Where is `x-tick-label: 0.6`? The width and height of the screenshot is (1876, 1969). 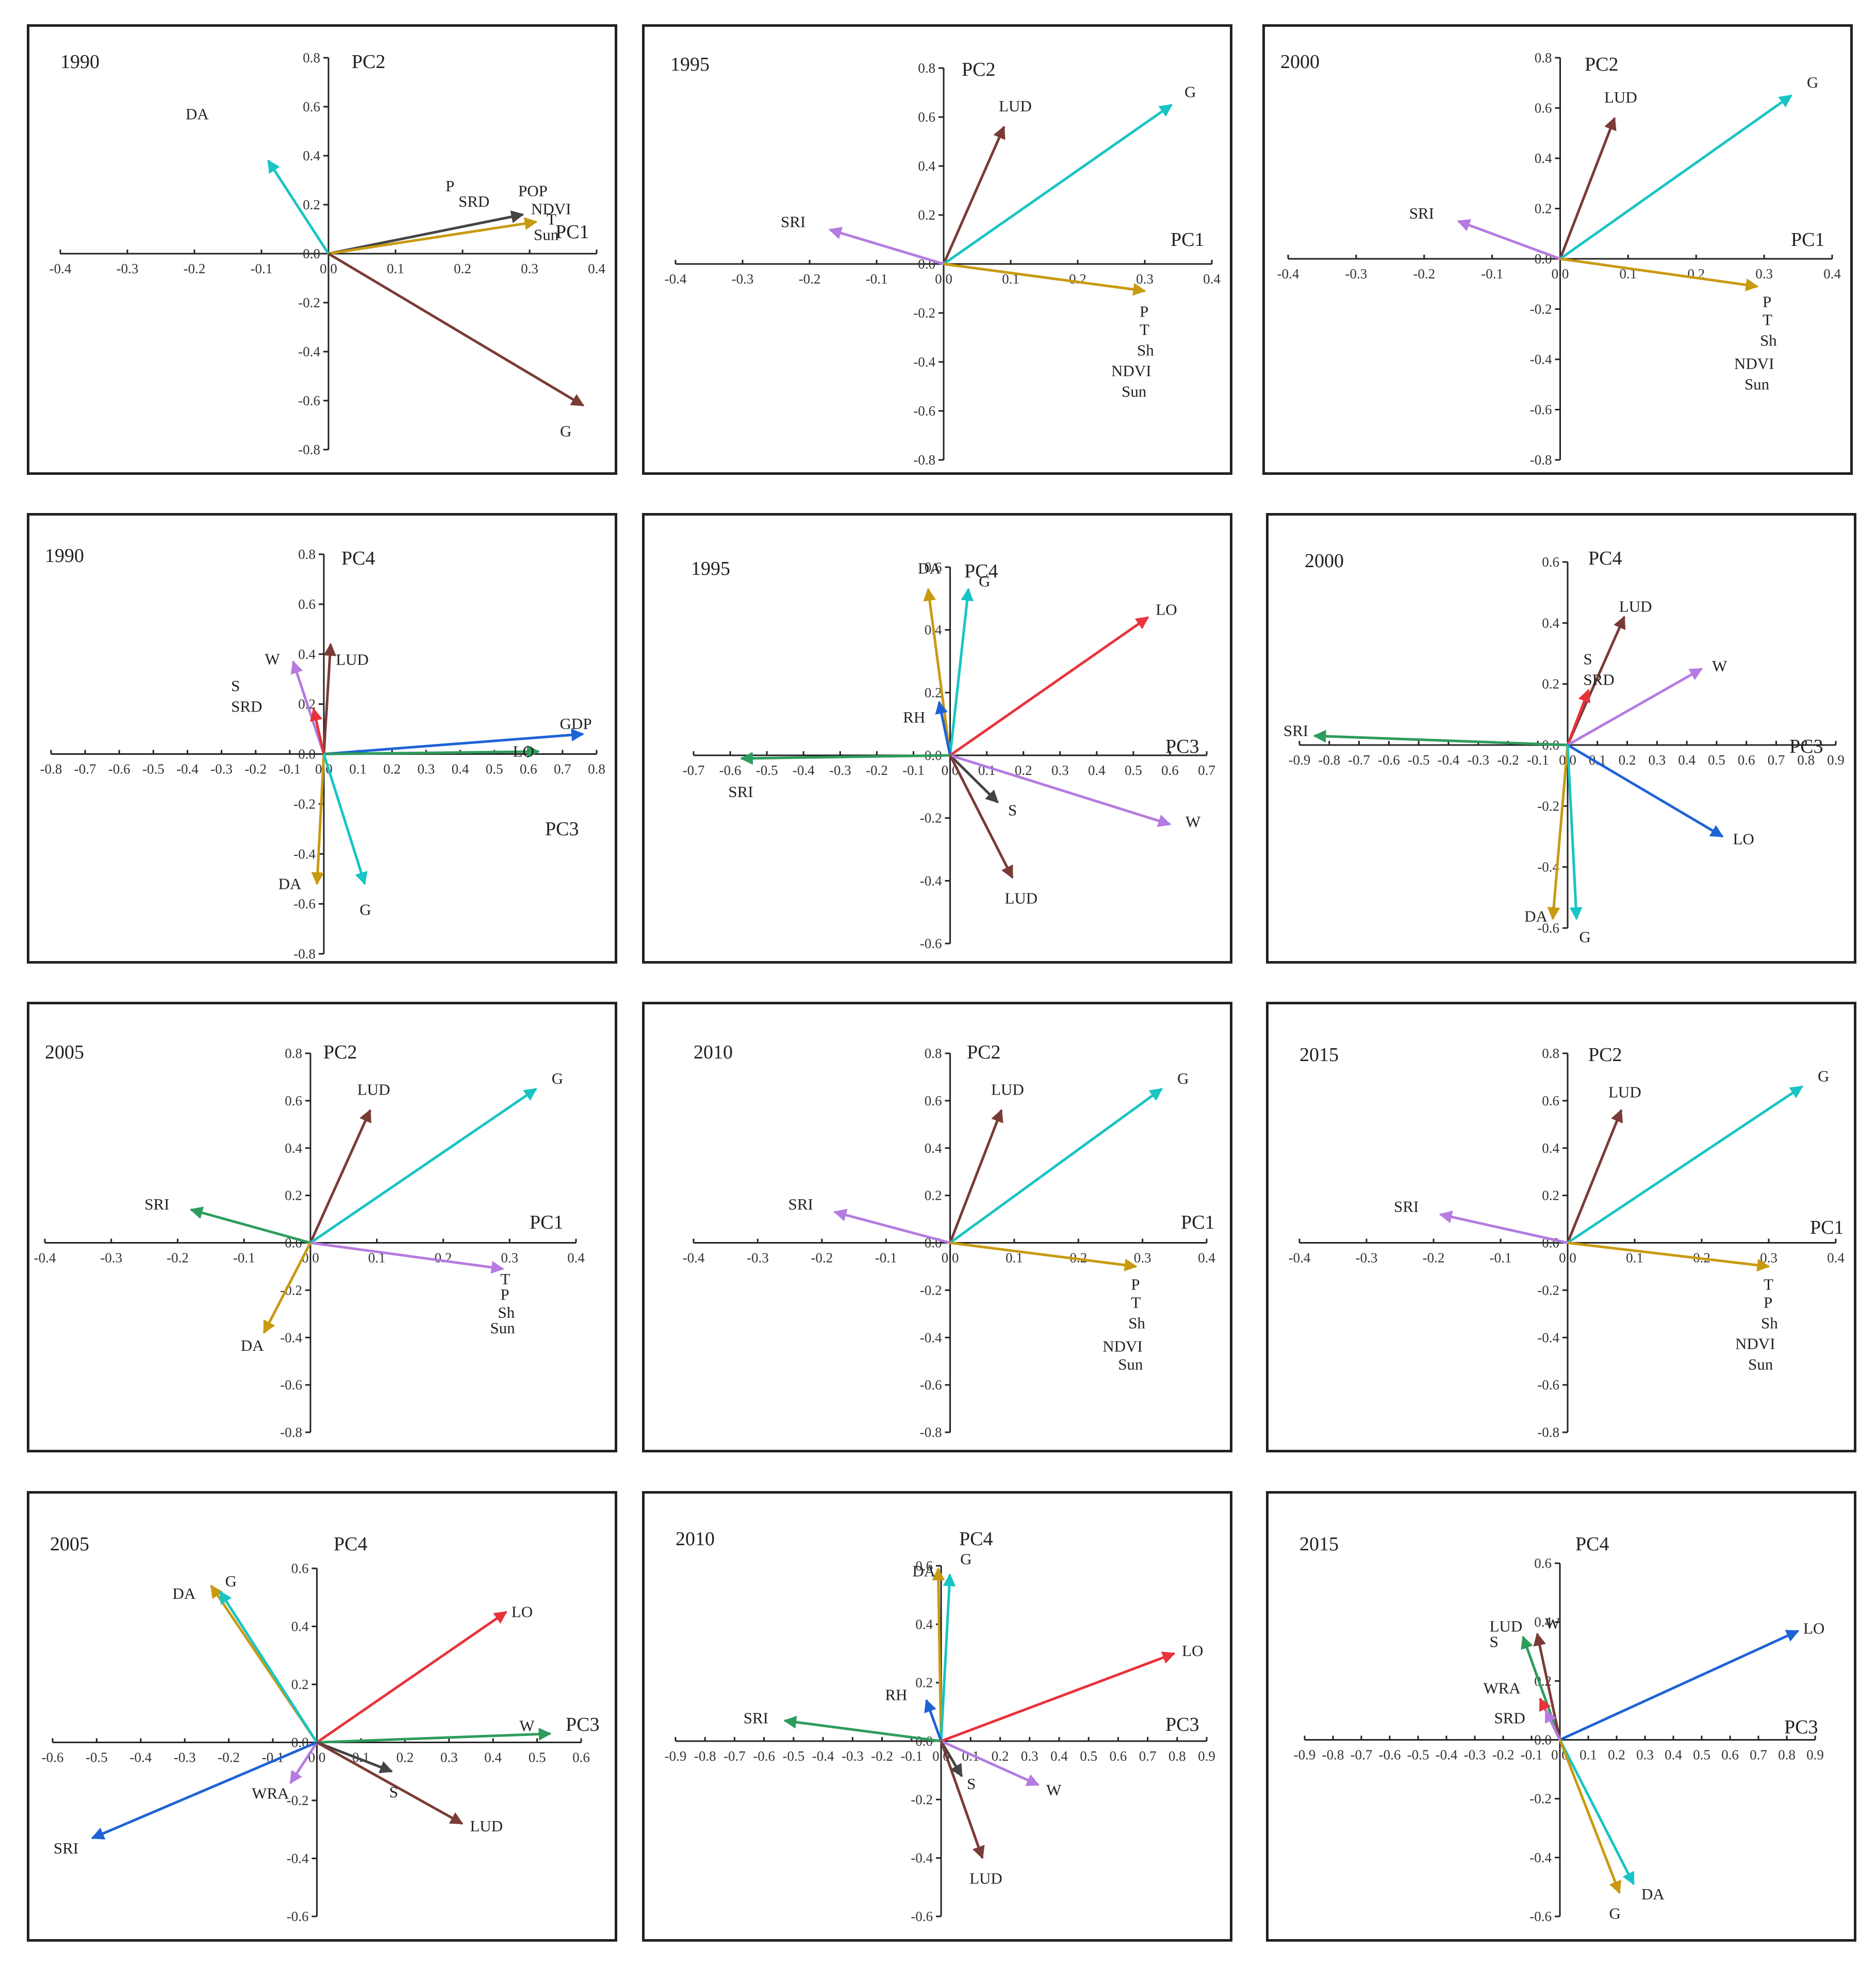
x-tick-label: 0.6 is located at coordinates (1730, 1755).